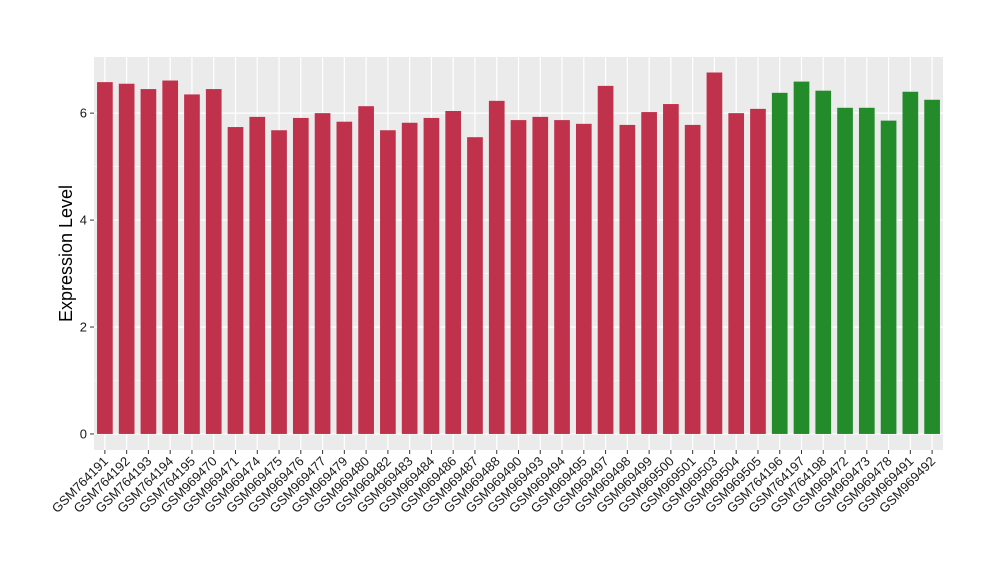  I want to click on y-axis-title: Expression Level, so click(66, 253).